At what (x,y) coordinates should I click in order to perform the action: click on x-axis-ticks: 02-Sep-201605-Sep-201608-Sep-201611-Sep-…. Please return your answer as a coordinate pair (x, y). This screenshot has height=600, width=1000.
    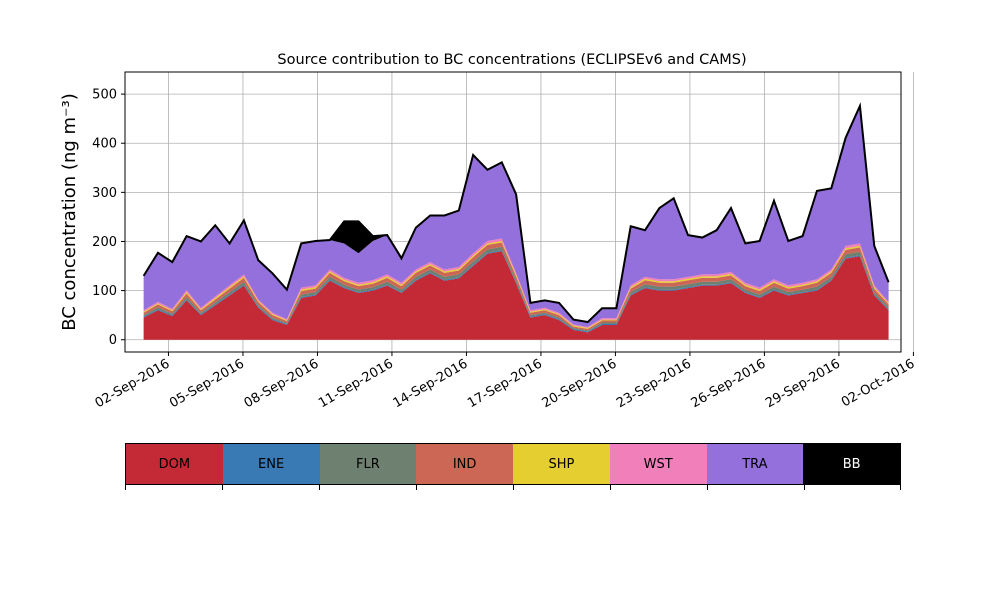
    Looking at the image, I should click on (505, 381).